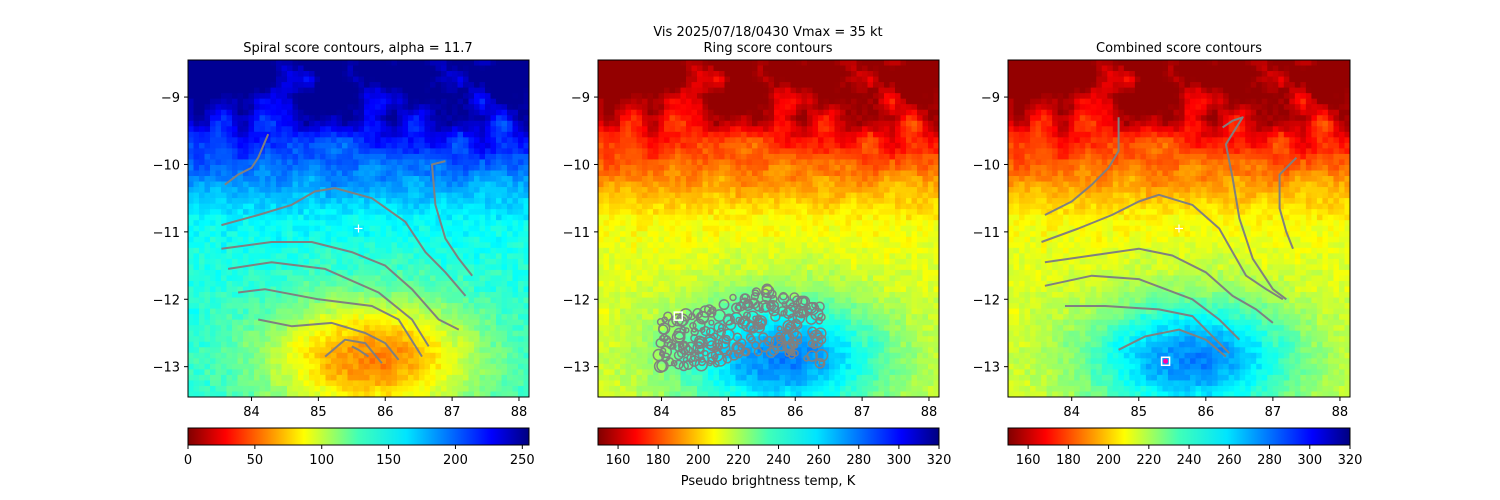 The image size is (1500, 500). What do you see at coordinates (247, 159) in the screenshot?
I see `contour-line` at bounding box center [247, 159].